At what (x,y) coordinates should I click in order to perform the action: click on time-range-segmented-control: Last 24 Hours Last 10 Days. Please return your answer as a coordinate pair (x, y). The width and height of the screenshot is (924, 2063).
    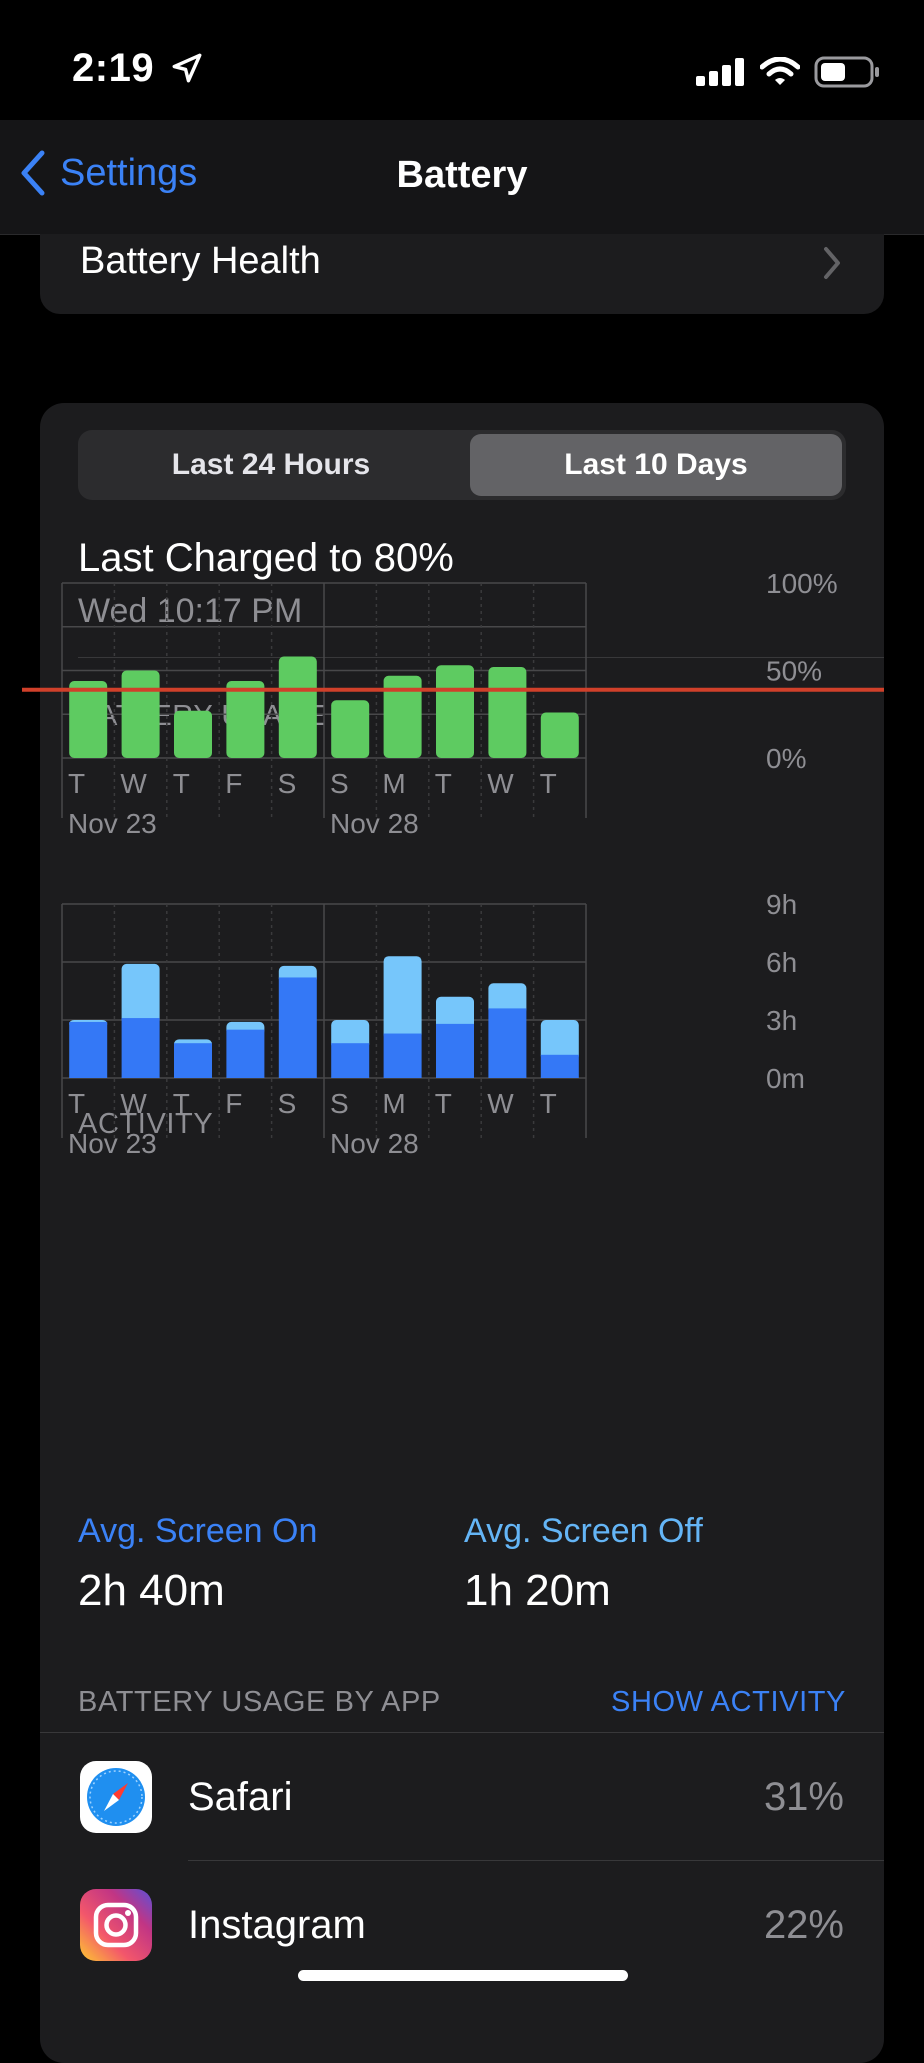
    Looking at the image, I should click on (462, 465).